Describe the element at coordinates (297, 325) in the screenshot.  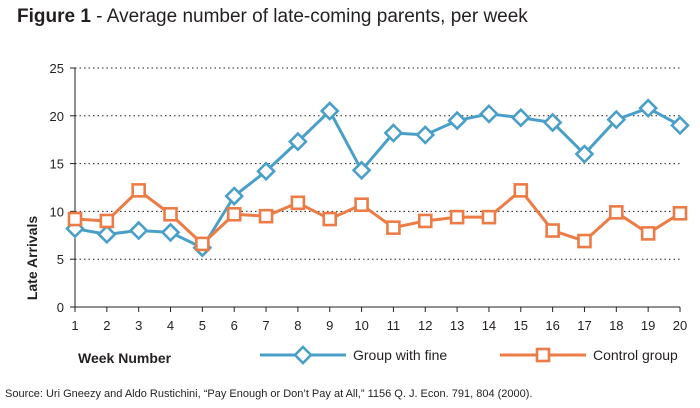
I see `x-tick-label-8: 8` at that location.